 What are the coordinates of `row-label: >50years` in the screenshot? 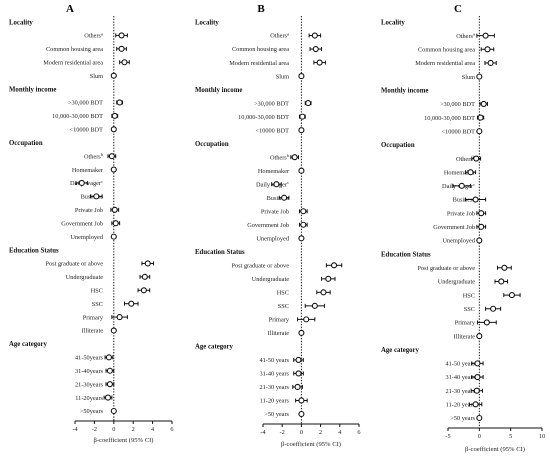 It's located at (92, 411).